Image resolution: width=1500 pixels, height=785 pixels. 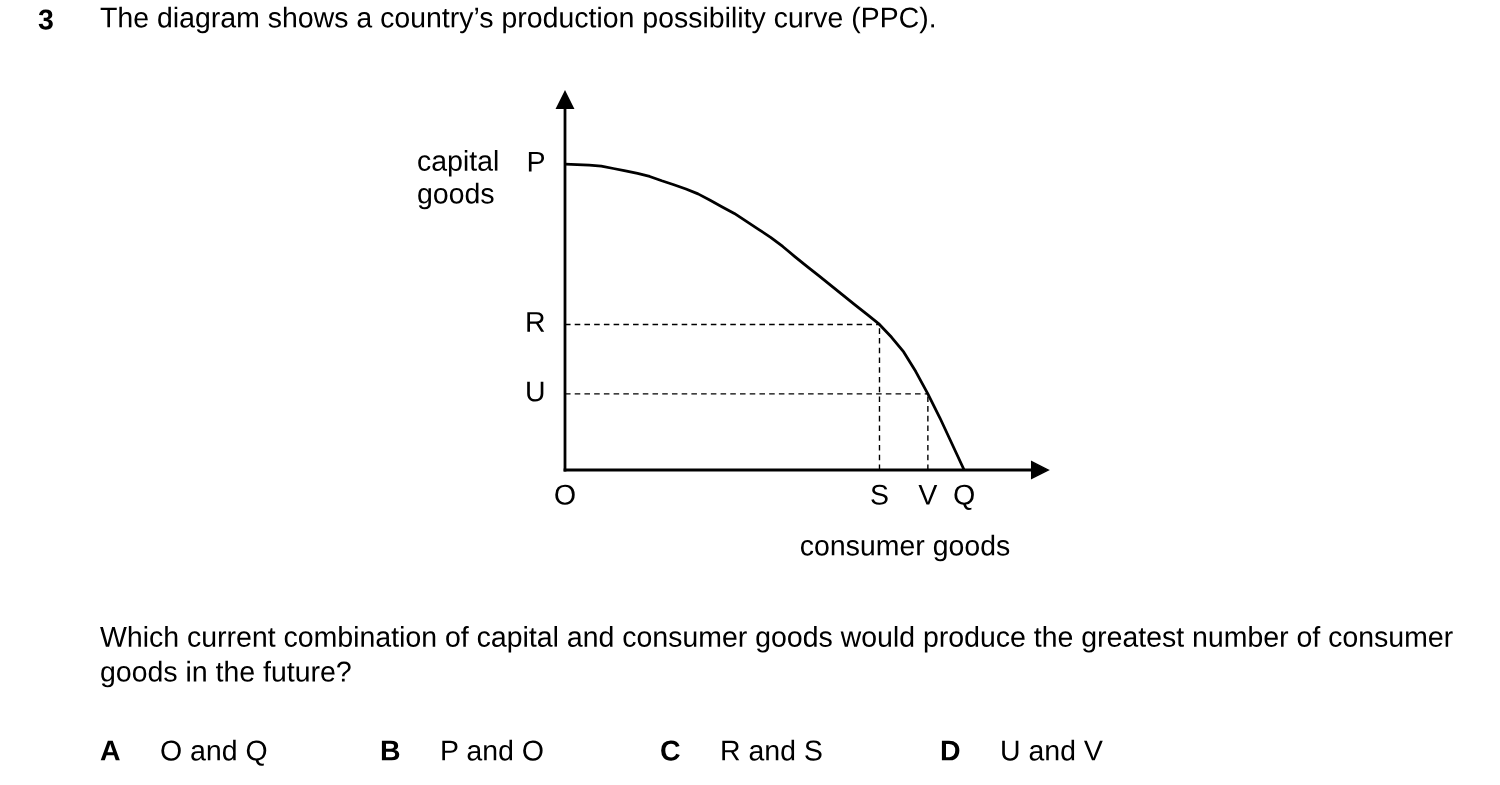 What do you see at coordinates (214, 752) in the screenshot?
I see `text: O and Q` at bounding box center [214, 752].